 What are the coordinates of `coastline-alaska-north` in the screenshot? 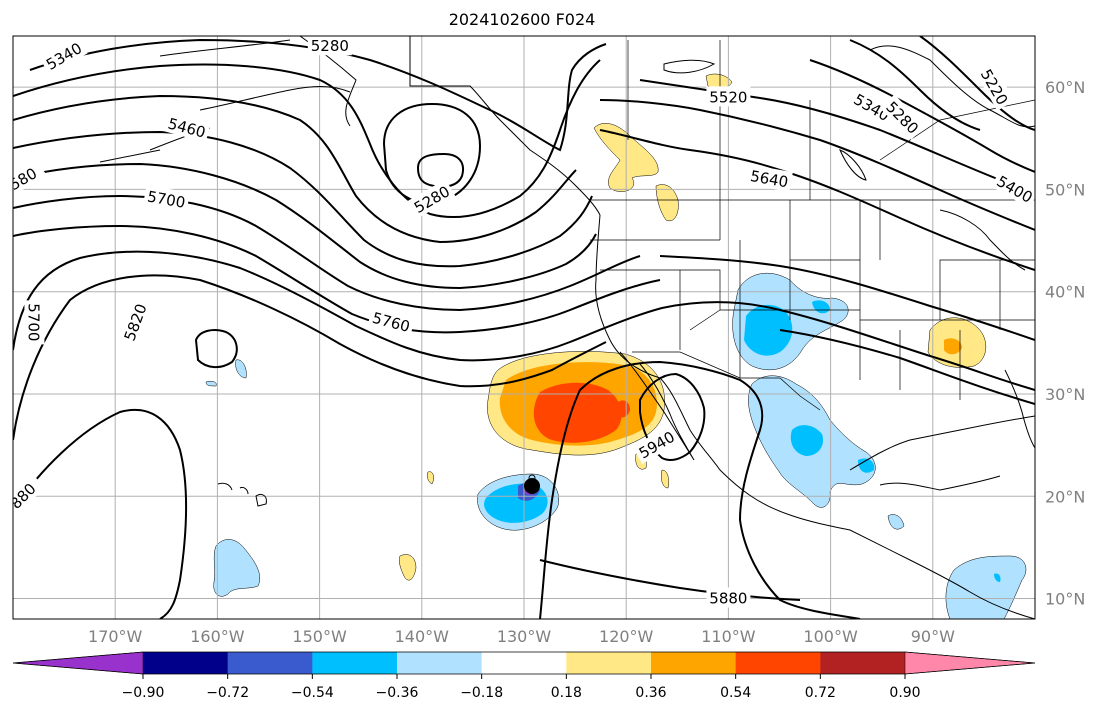 It's located at (505, 126).